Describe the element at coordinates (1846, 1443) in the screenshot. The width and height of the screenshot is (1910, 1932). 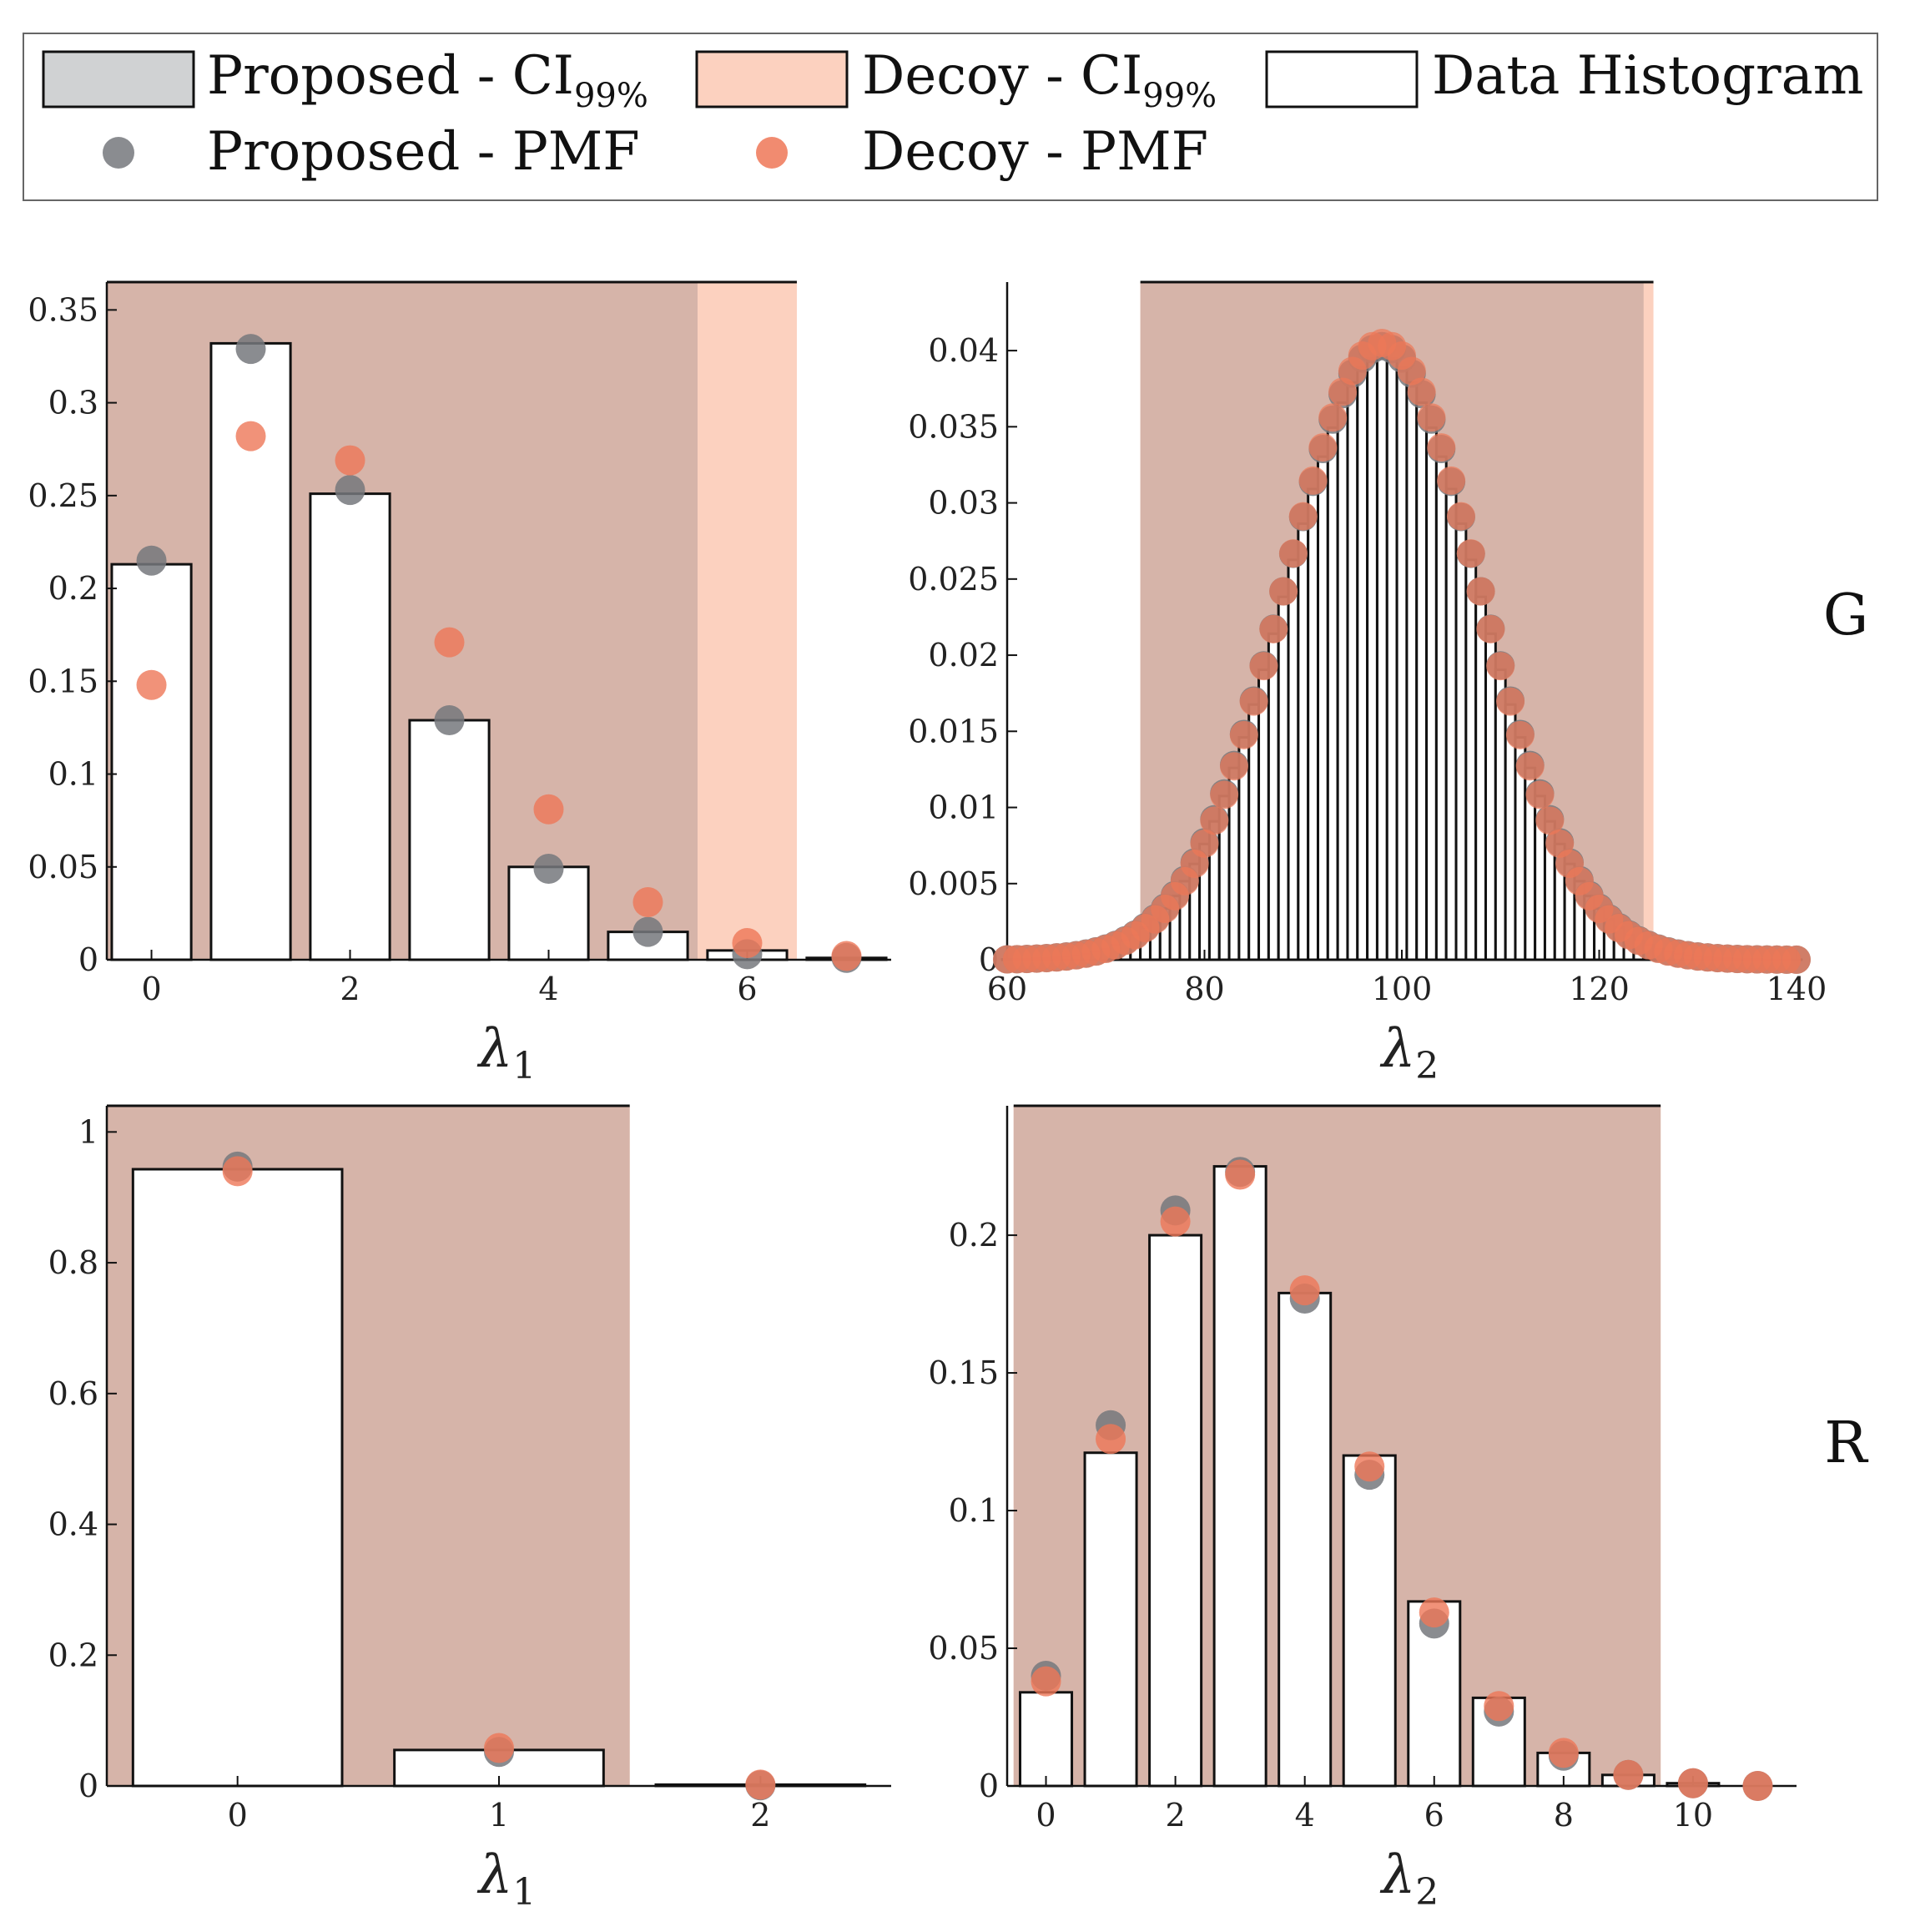
I see `row-label-r: R` at that location.